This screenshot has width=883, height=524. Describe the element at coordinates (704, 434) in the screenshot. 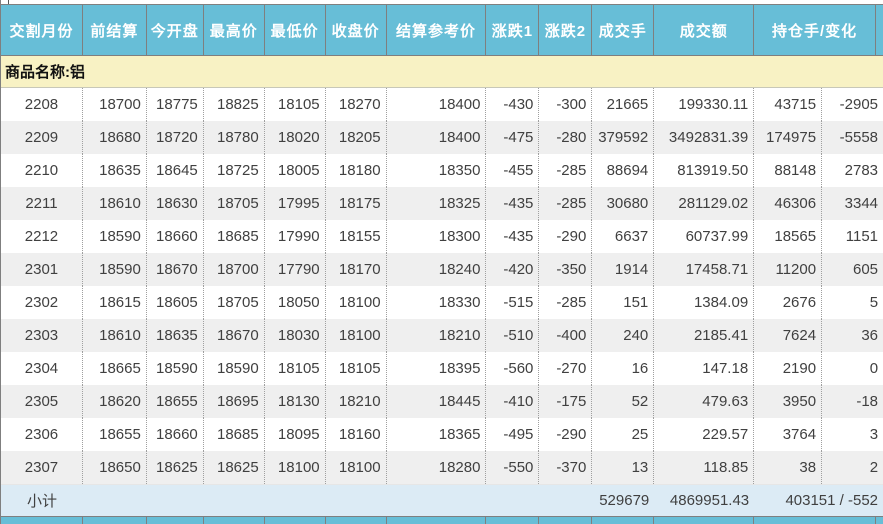

I see `cell-turnover: 229.57` at that location.